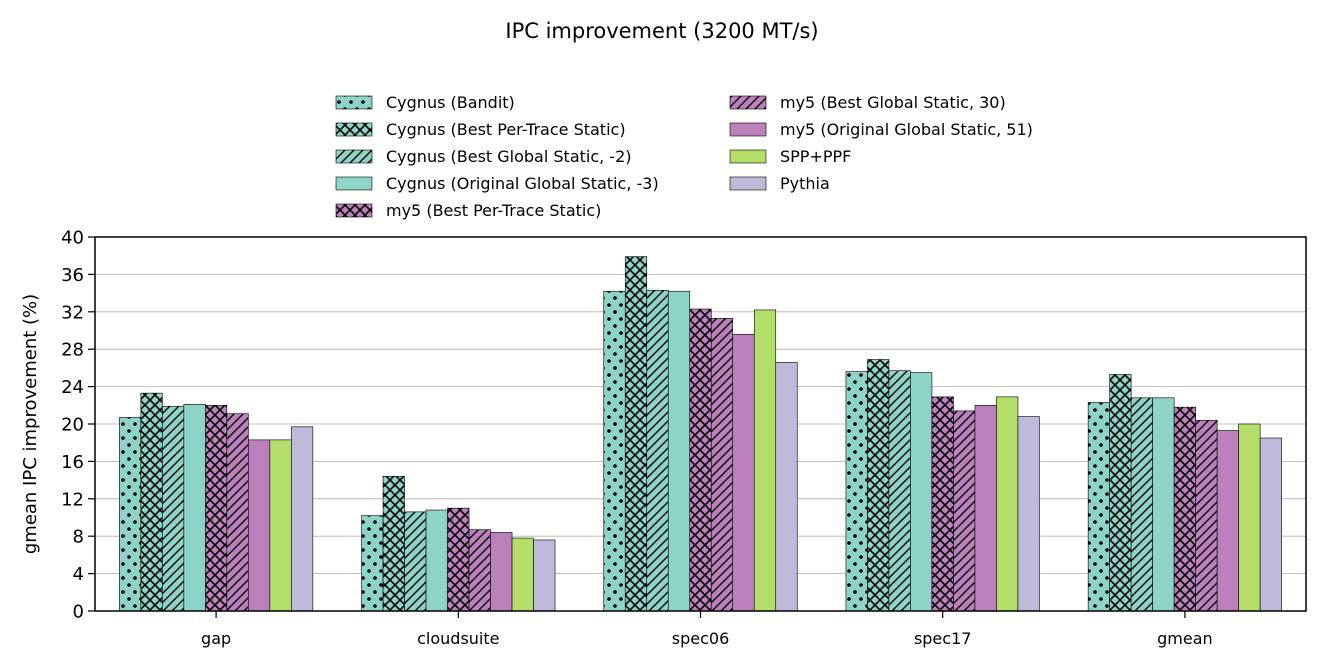 This screenshot has width=1324, height=668. I want to click on legend-label-my5-original-global-static-51: my5 (Original Global Static, 51), so click(906, 129).